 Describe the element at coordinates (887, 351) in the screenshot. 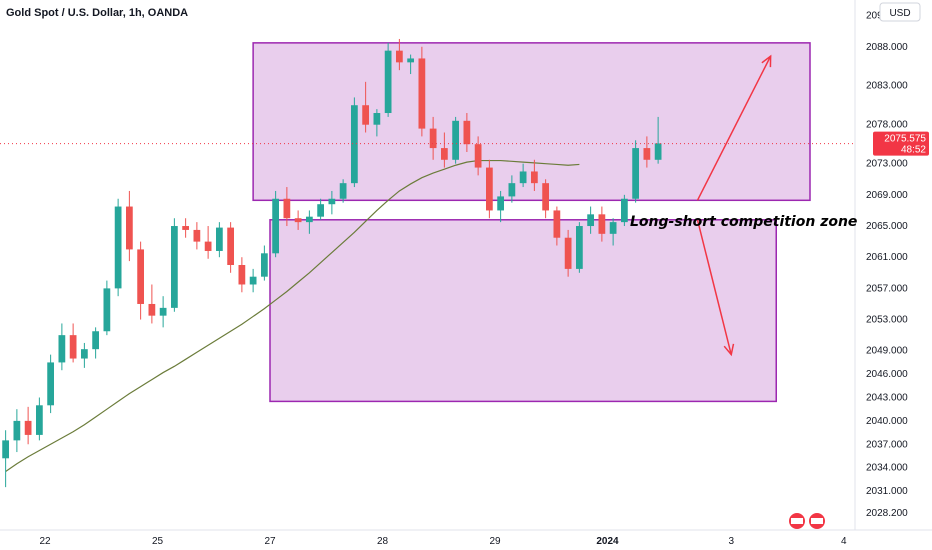

I see `price-tick-label: 2049.000` at that location.